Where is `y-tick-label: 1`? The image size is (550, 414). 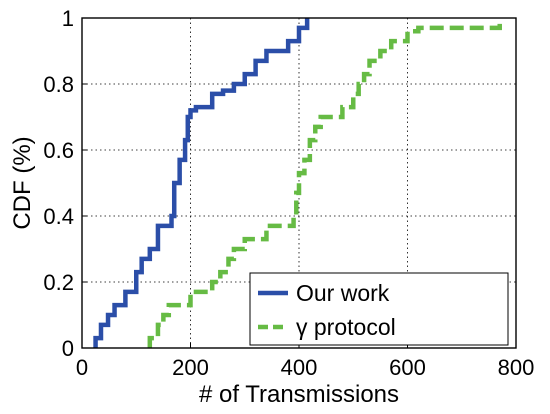 y-tick-label: 1 is located at coordinates (68, 18).